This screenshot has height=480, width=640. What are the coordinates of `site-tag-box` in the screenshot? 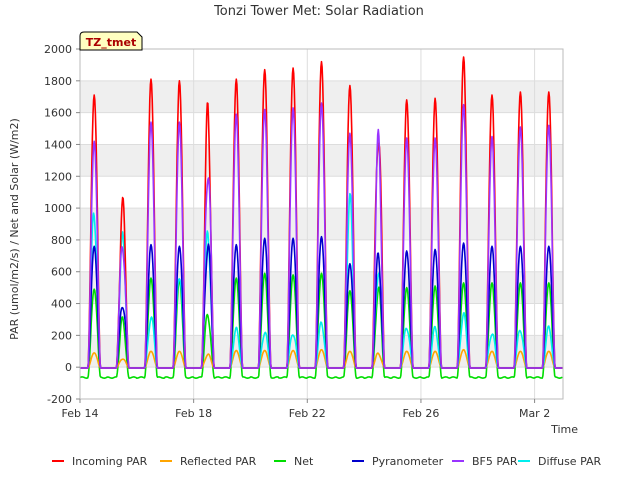 It's located at (111, 41).